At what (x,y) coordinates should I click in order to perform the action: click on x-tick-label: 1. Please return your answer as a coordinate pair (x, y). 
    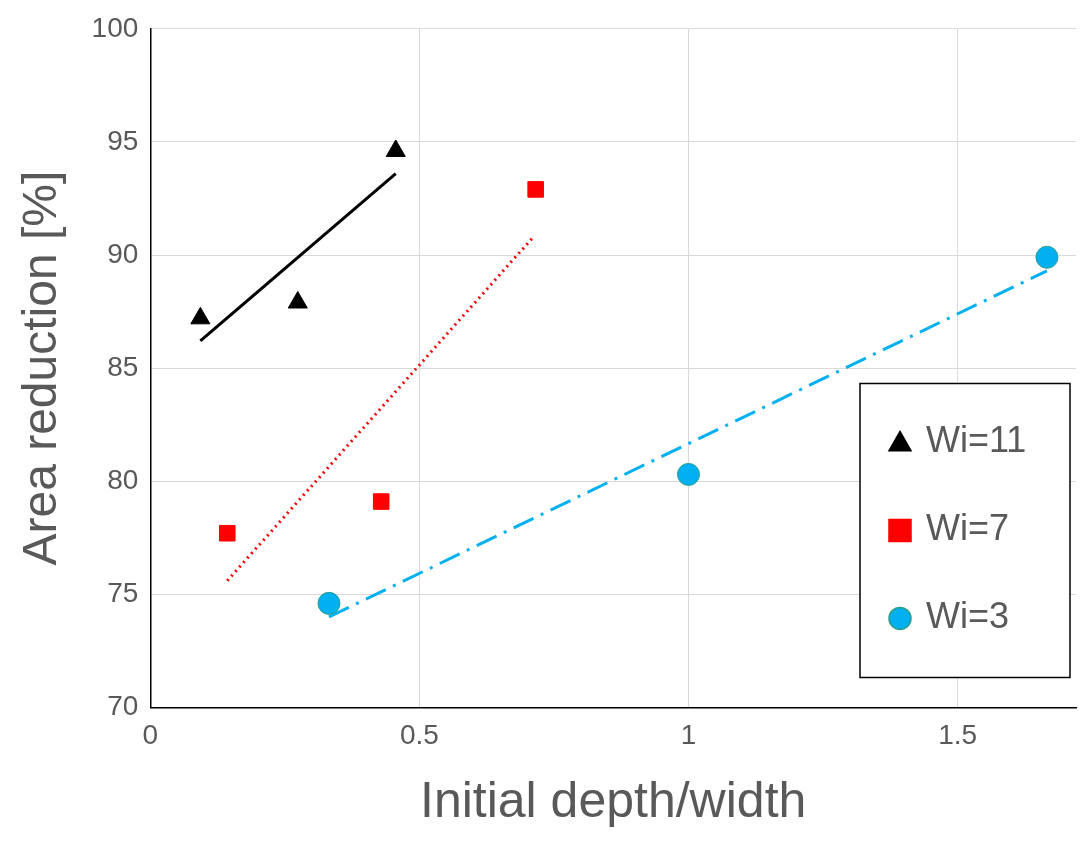
    Looking at the image, I should click on (688, 734).